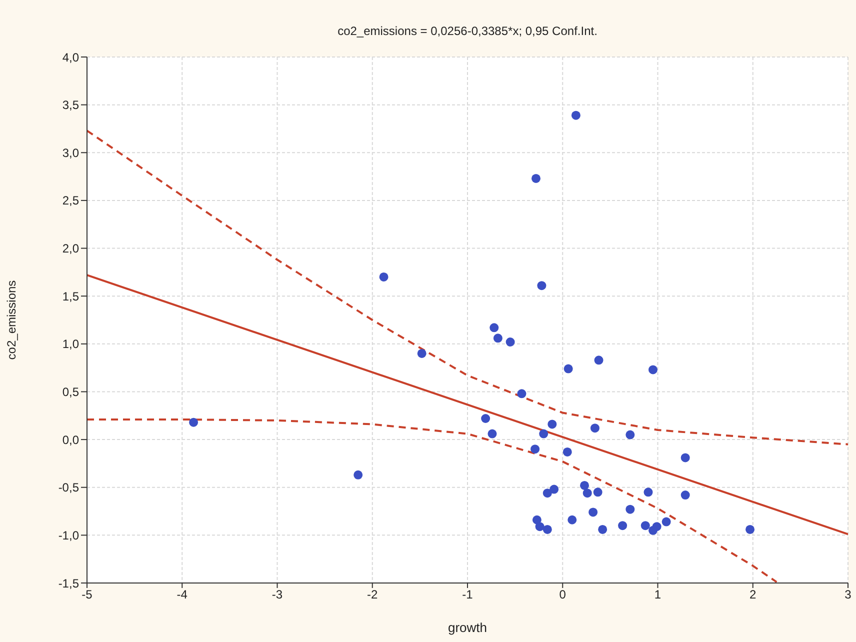  What do you see at coordinates (467, 31) in the screenshot?
I see `chart-title: co2_emissions = 0,0256-0,3385*x; 0,95 Conf.Int.` at bounding box center [467, 31].